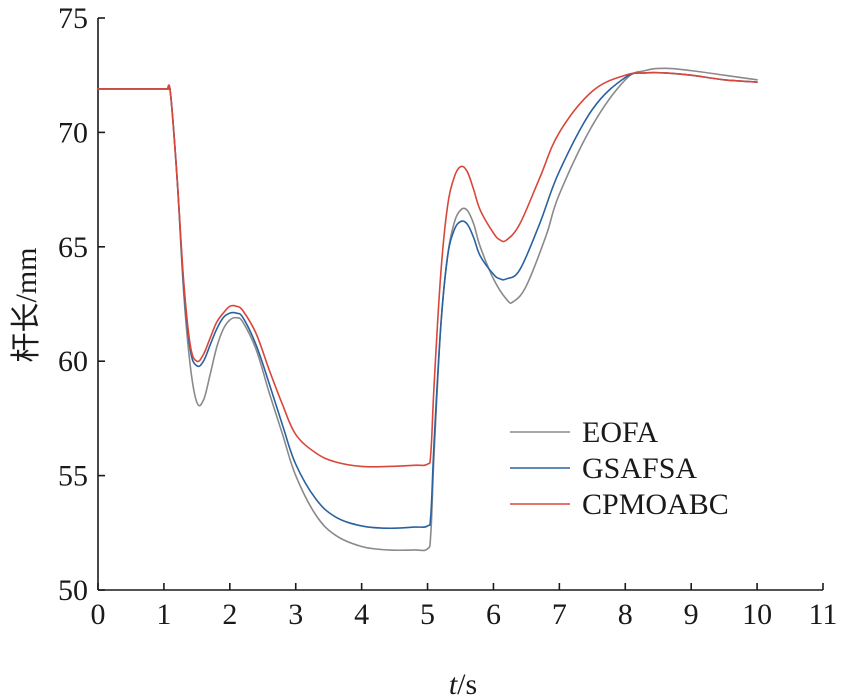 The height and width of the screenshot is (700, 841). I want to click on x-tick-label: 4, so click(361, 614).